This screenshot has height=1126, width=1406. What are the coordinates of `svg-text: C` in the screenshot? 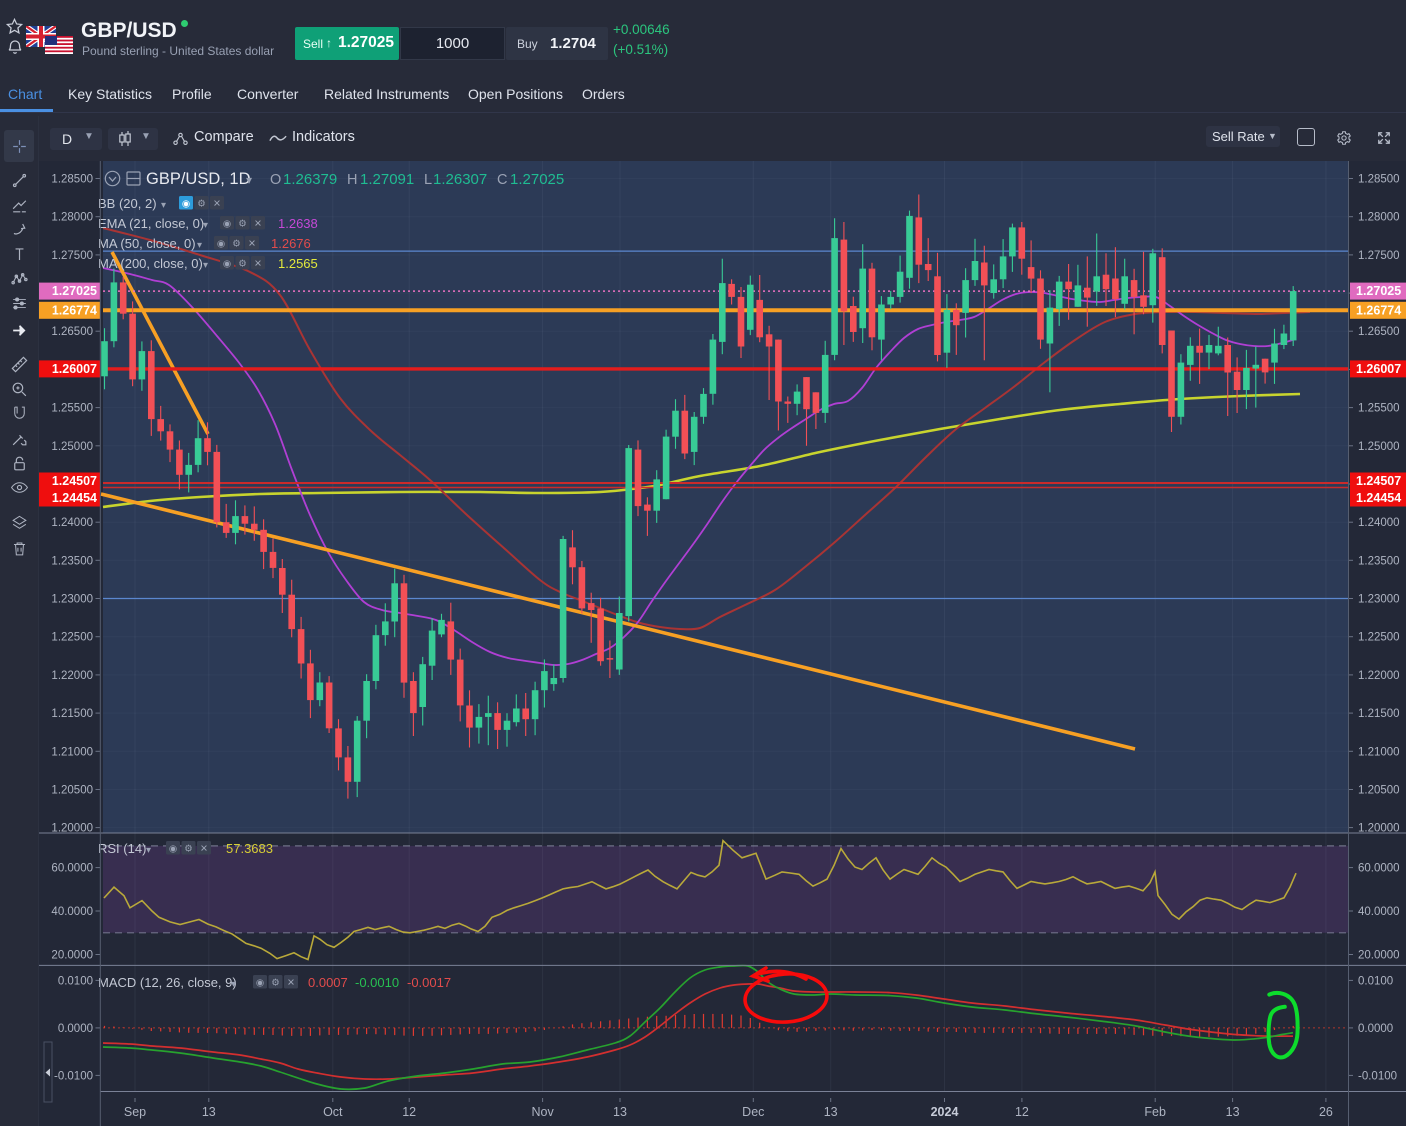 It's located at (502, 180).